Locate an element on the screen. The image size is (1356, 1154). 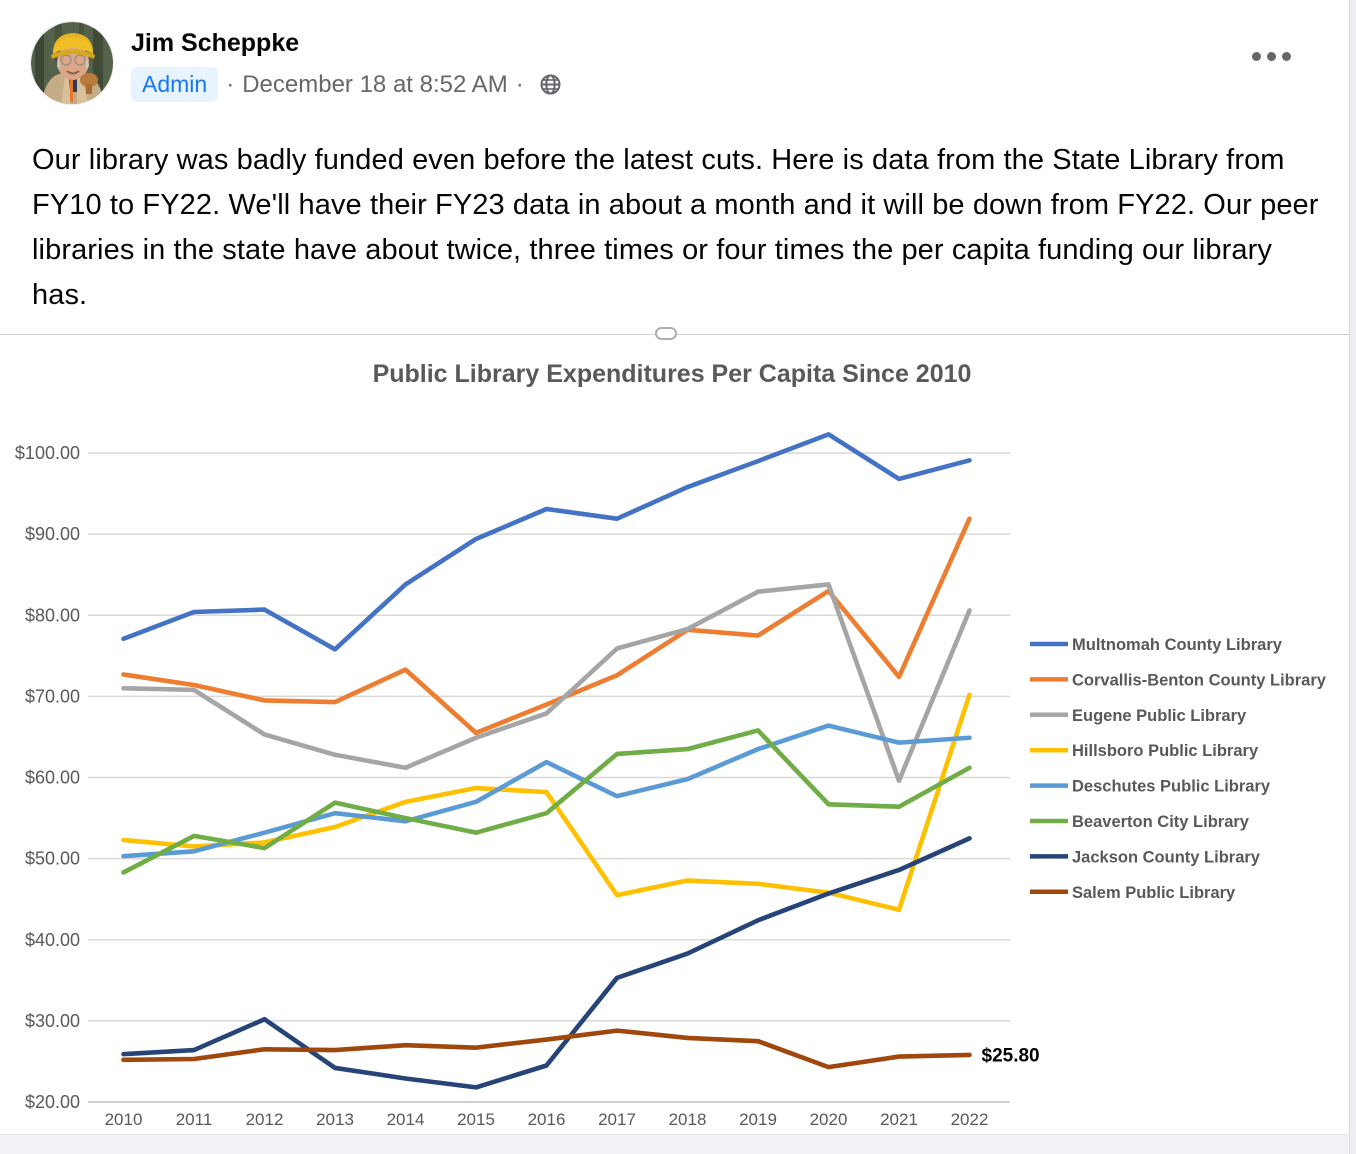
avatar is located at coordinates (72, 63).